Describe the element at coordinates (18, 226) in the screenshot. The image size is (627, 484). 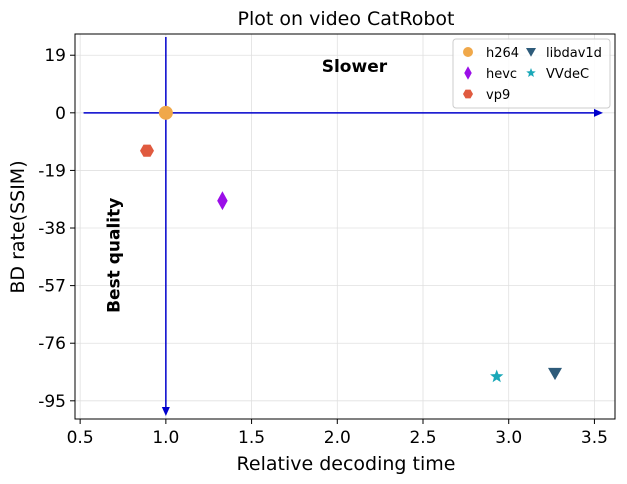
I see `y-axis-label: BD rate(SSIM)` at that location.